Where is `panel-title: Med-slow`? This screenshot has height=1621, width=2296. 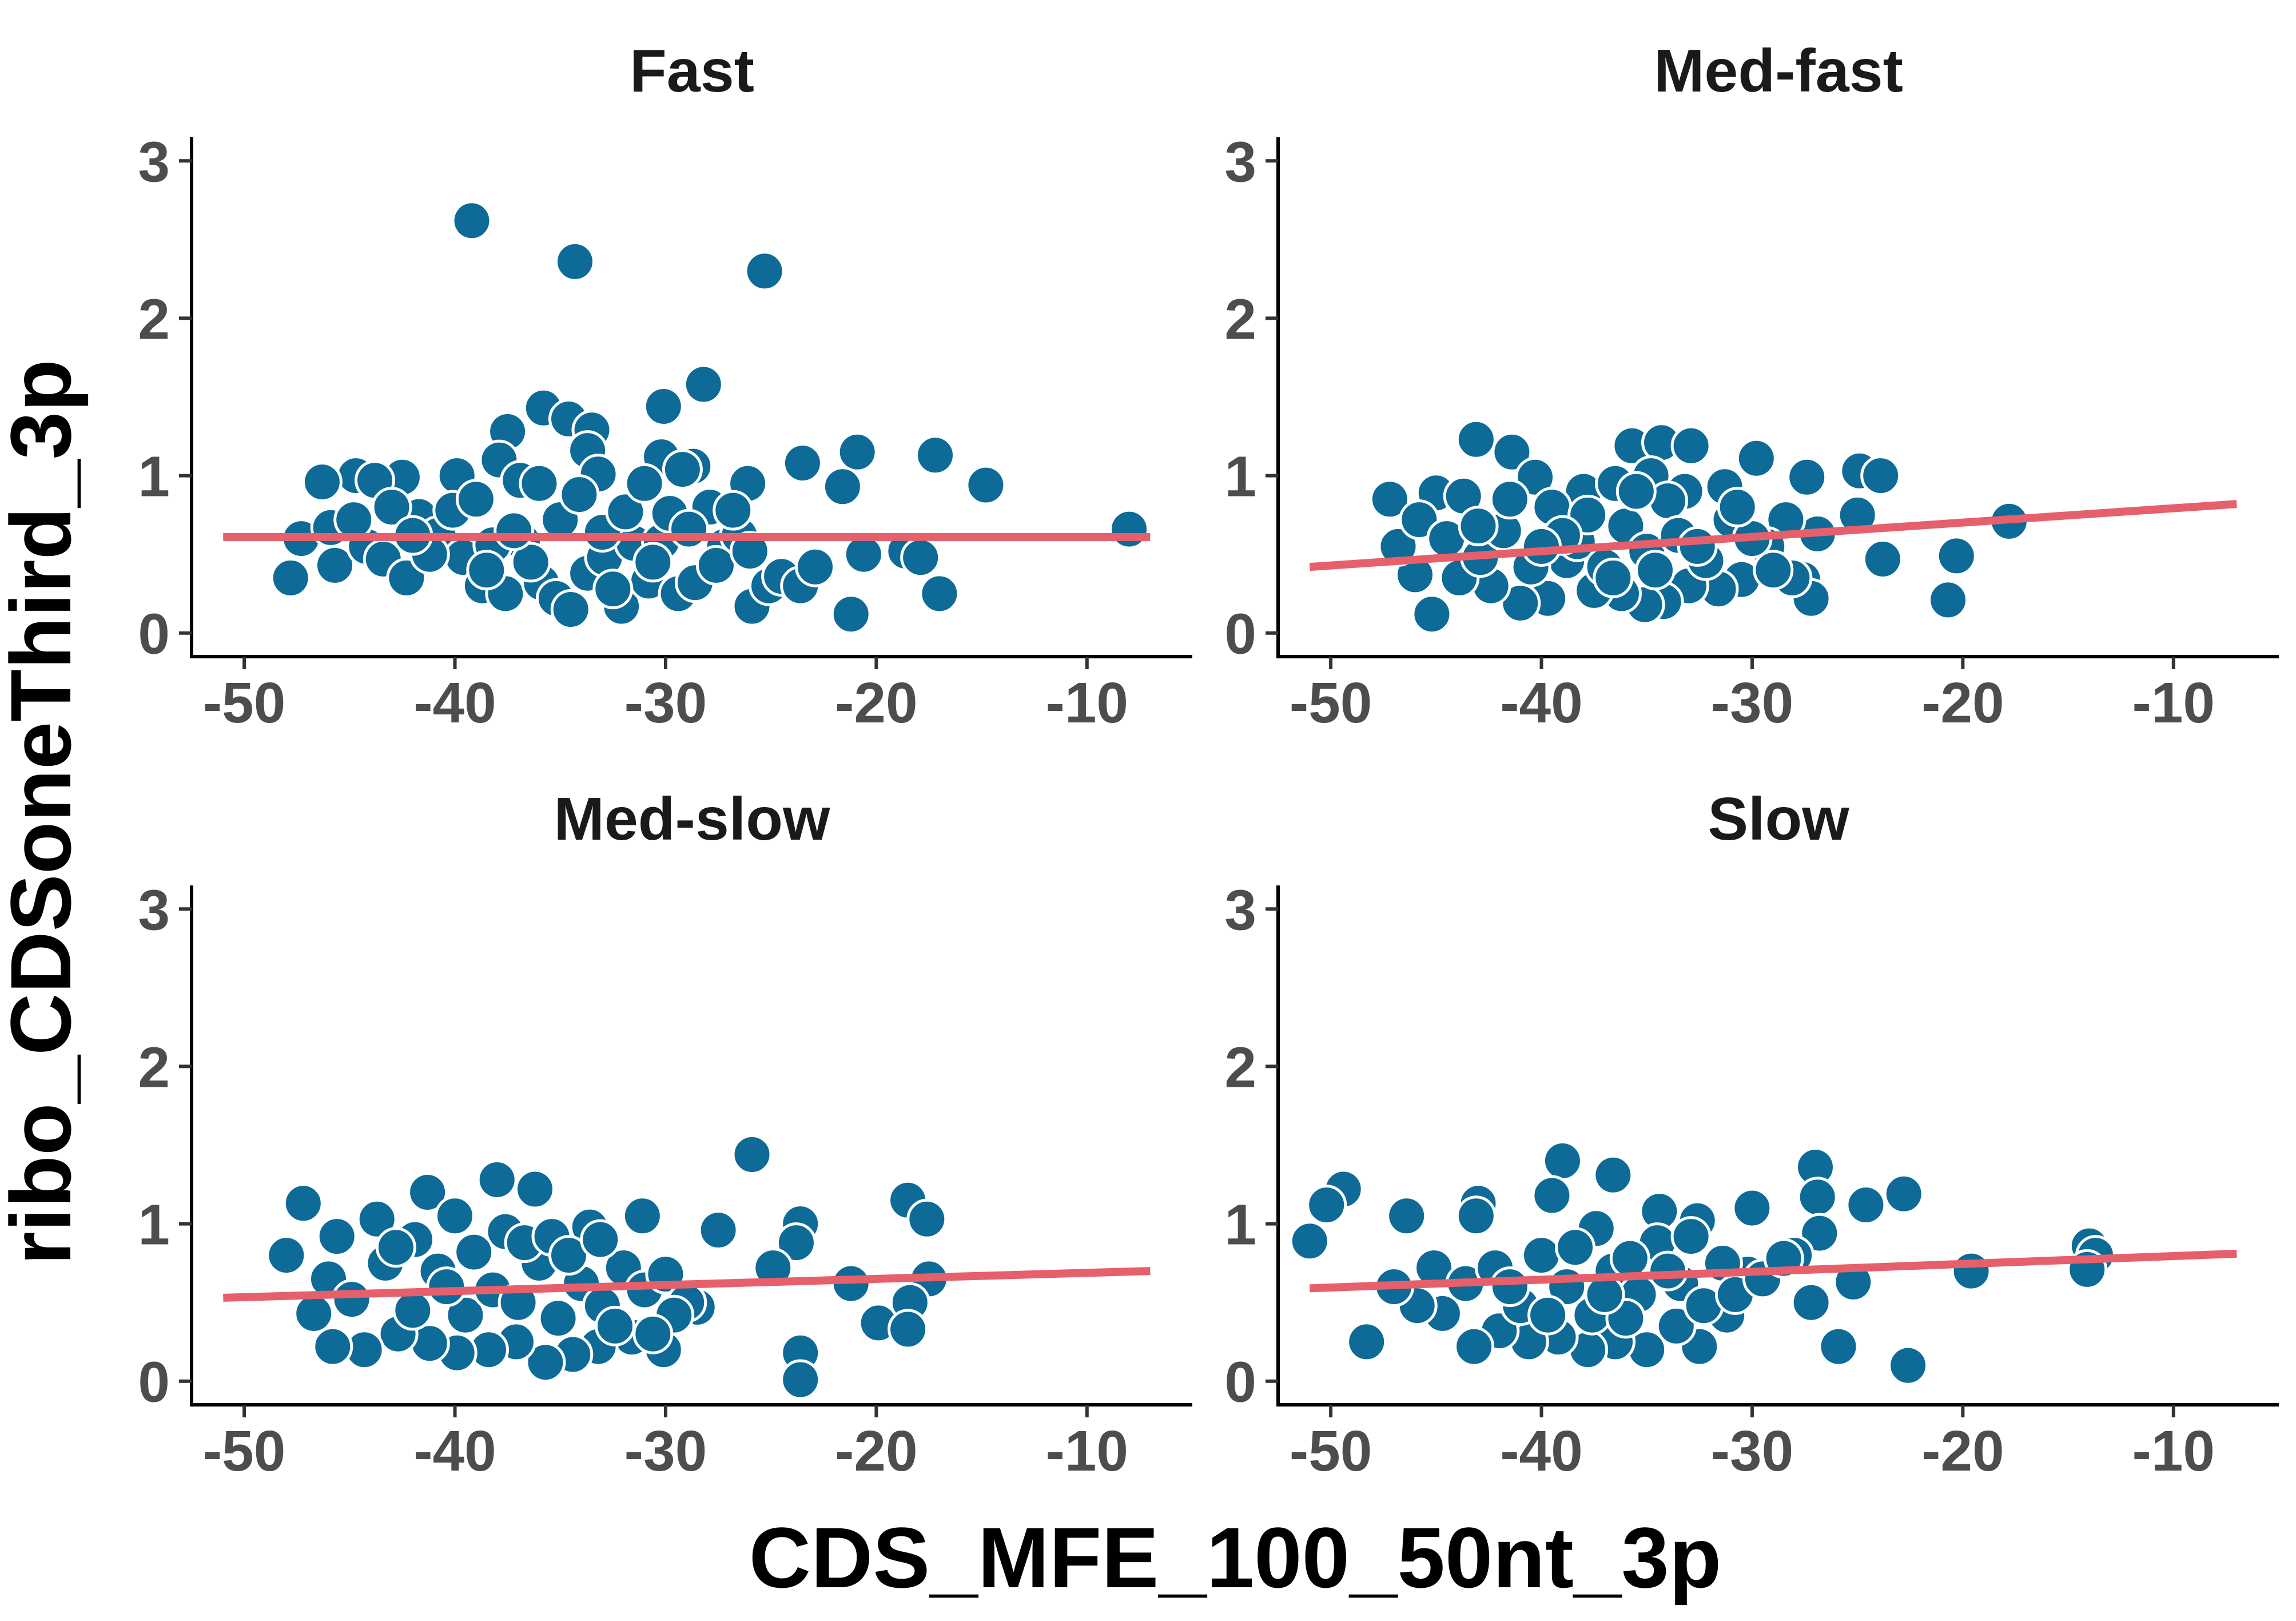 panel-title: Med-slow is located at coordinates (692, 819).